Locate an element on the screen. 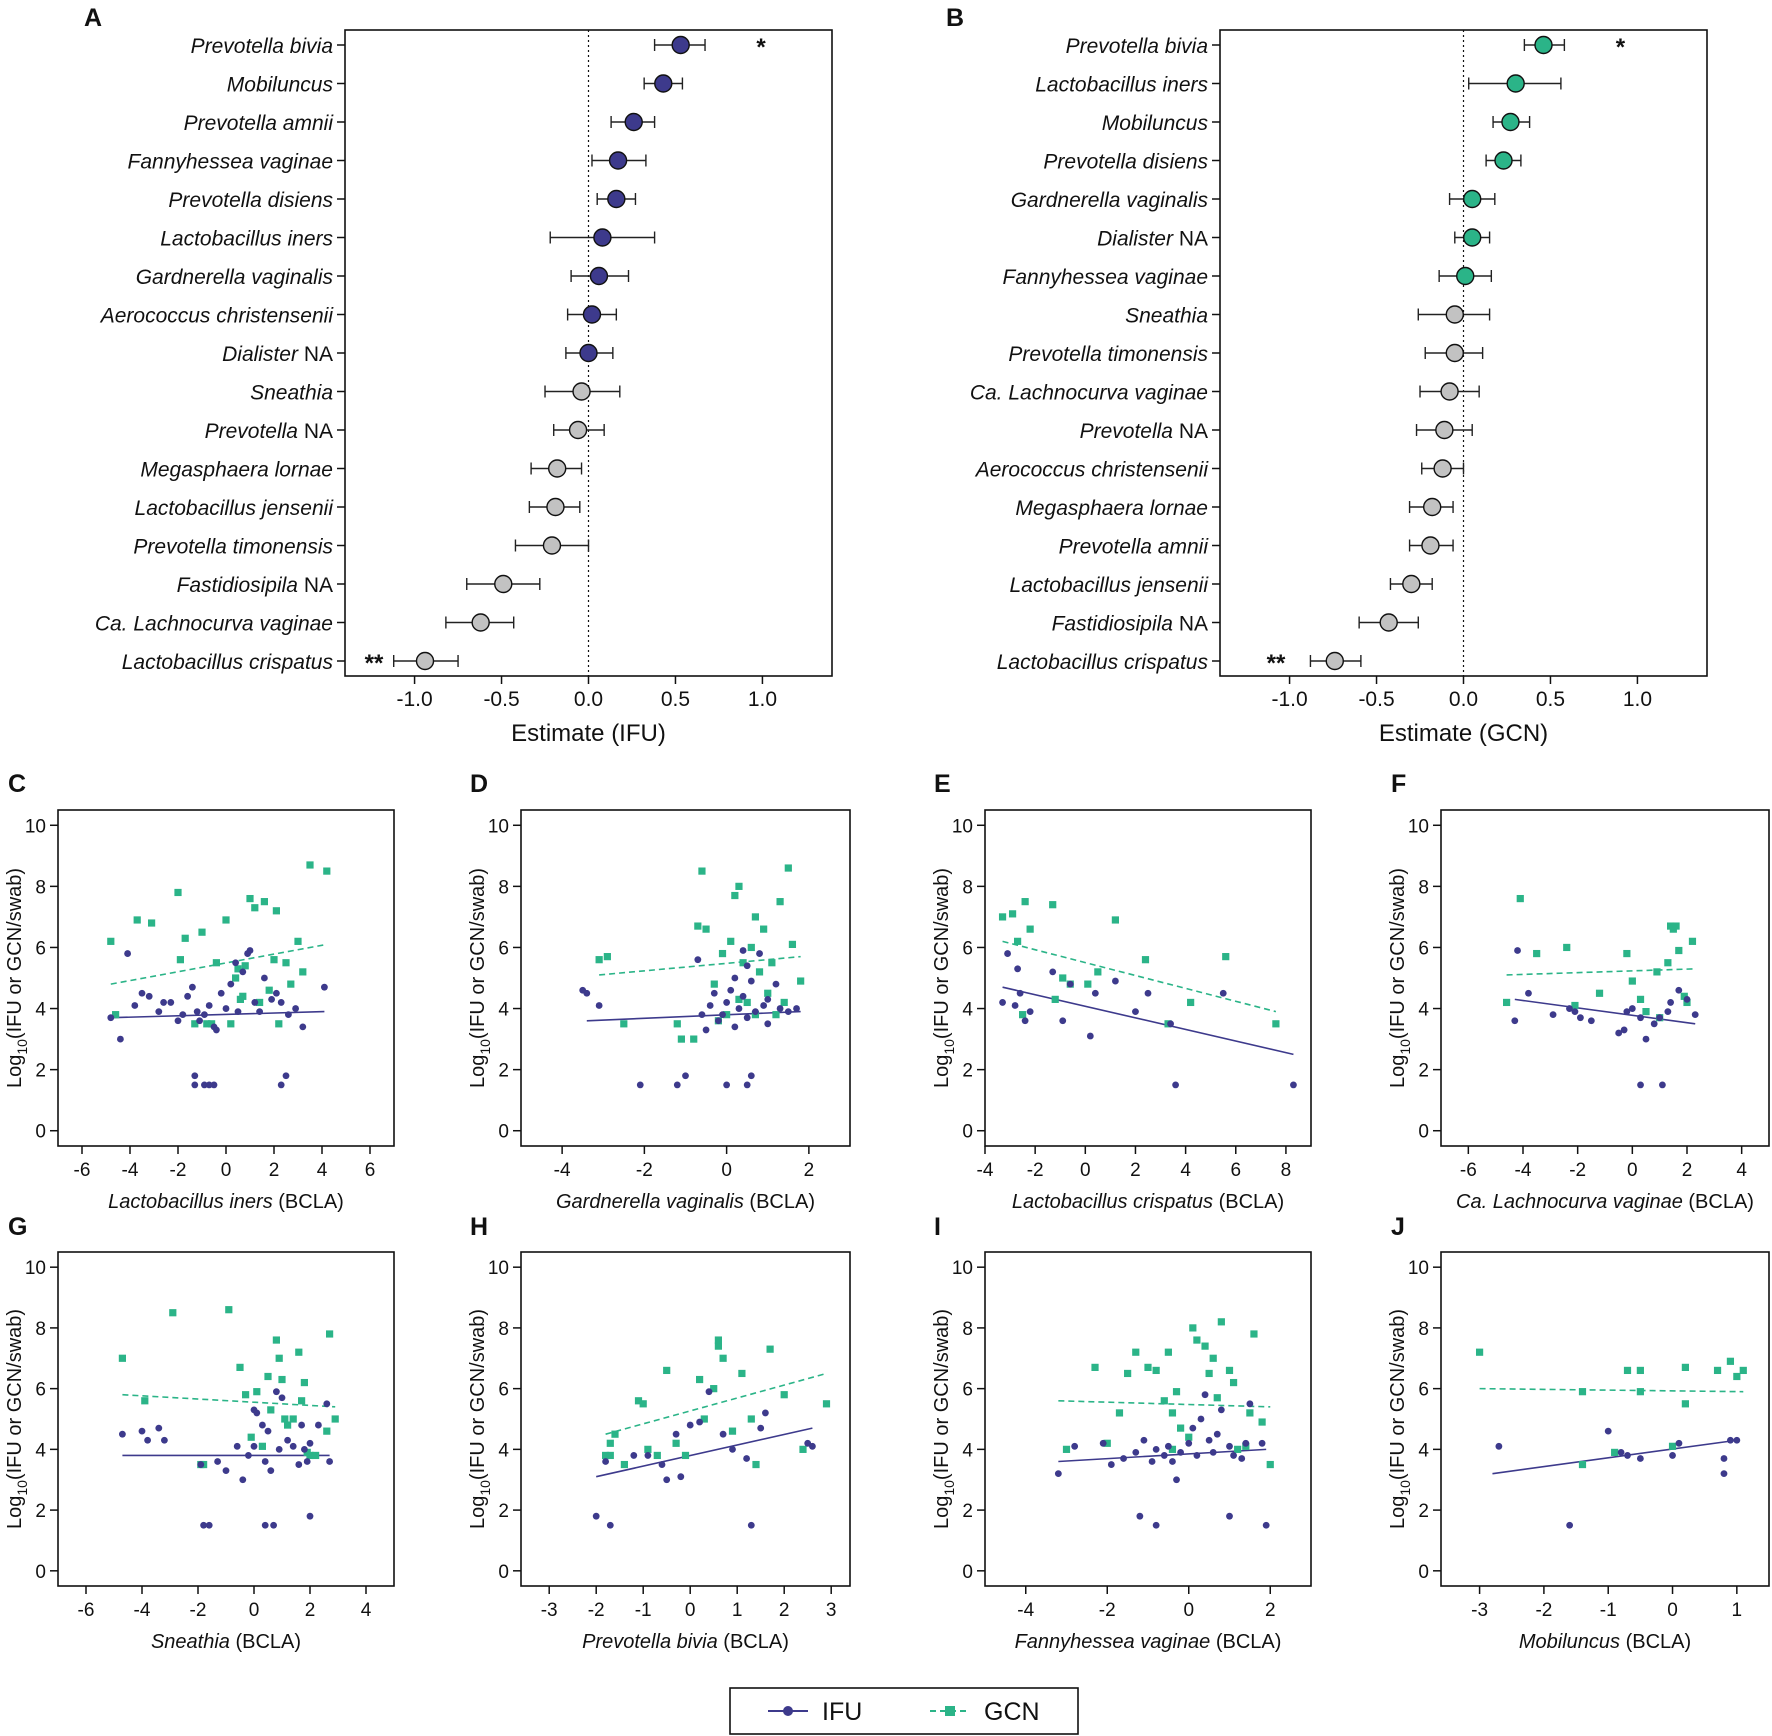  row-label-taxon: Fastidiosipila is located at coordinates (1112, 624).